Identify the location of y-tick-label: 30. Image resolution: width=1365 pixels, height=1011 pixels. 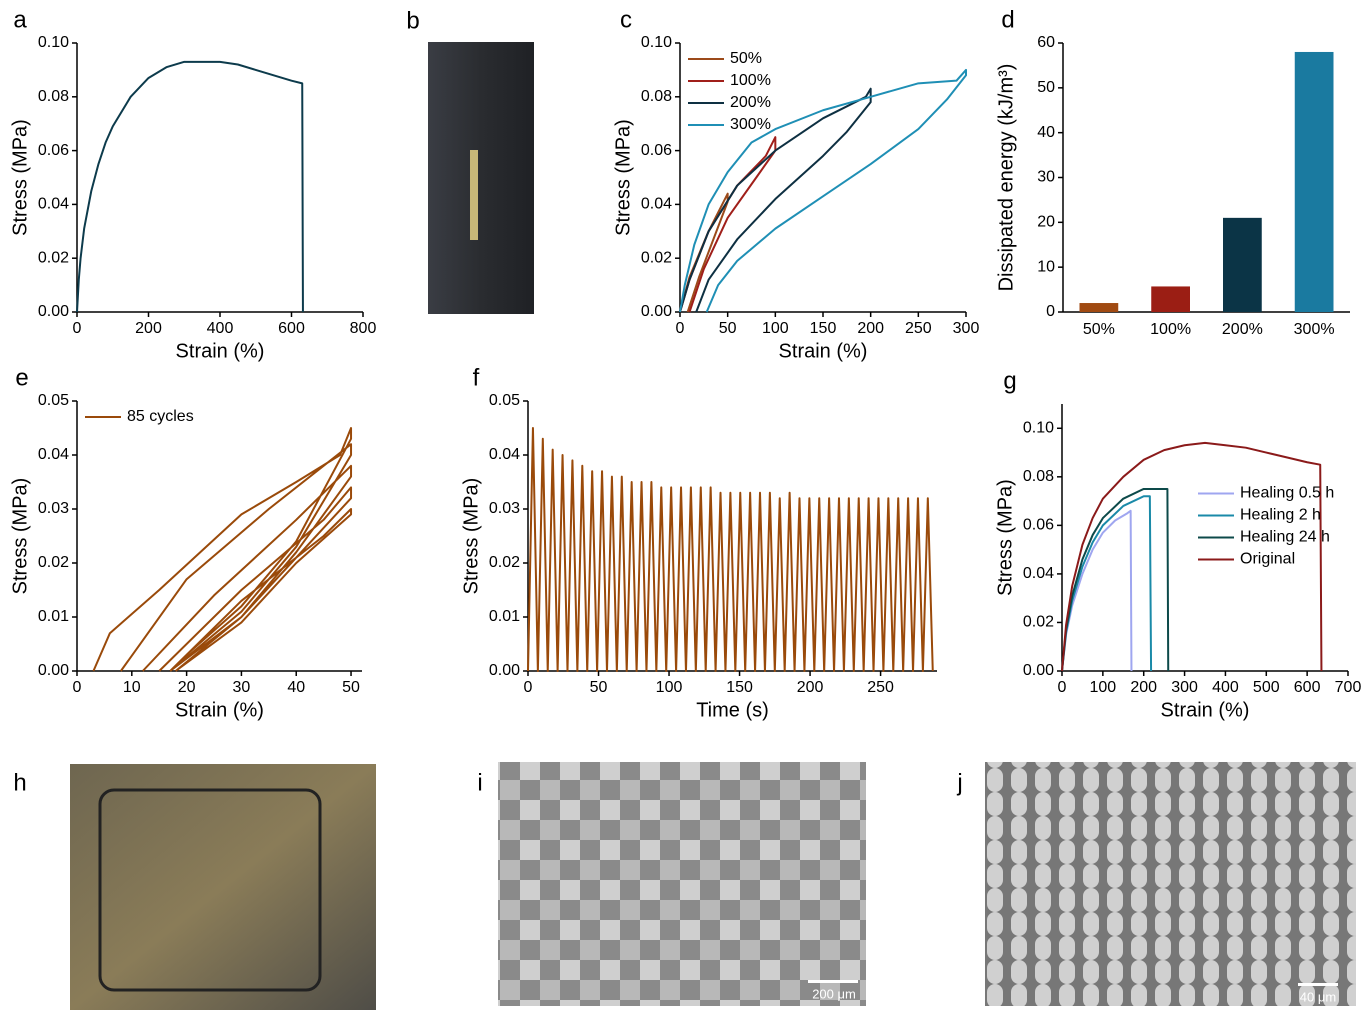
(1046, 177).